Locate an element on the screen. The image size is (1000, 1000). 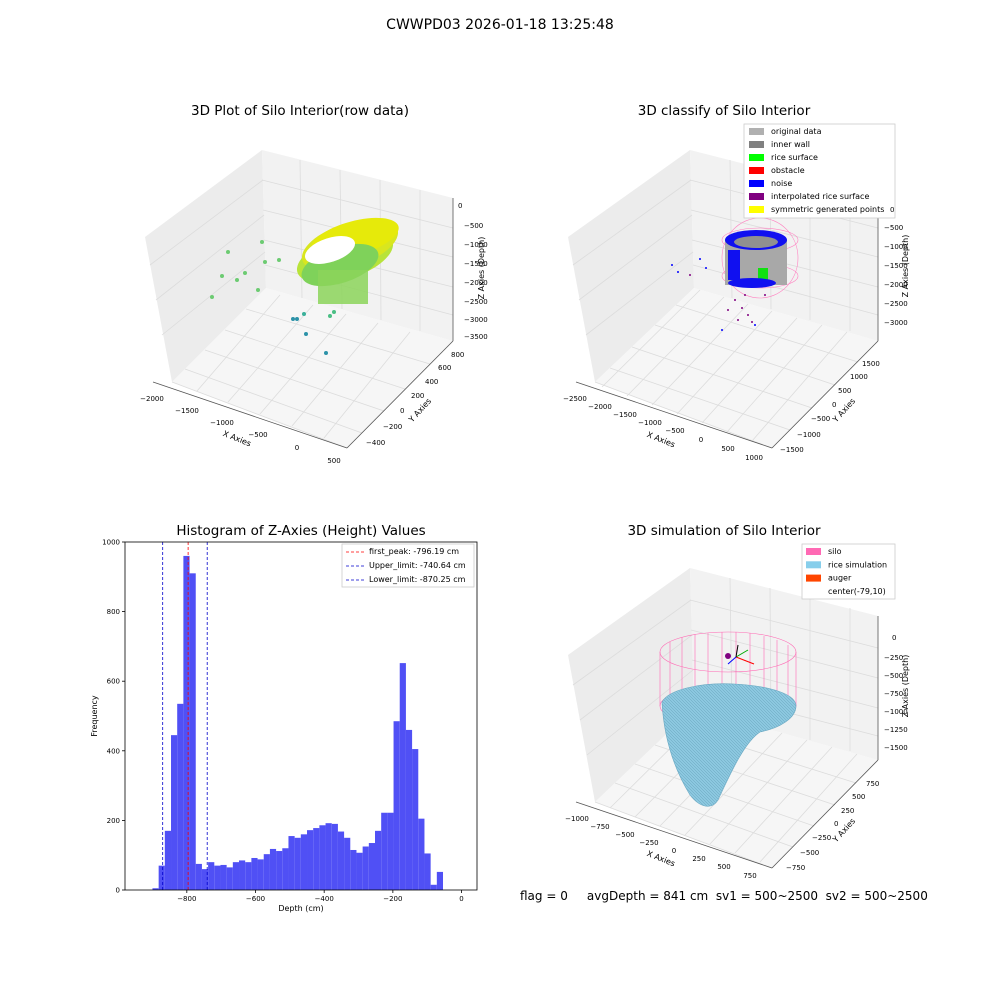
panel4-xtick: 750 is located at coordinates (749, 876).